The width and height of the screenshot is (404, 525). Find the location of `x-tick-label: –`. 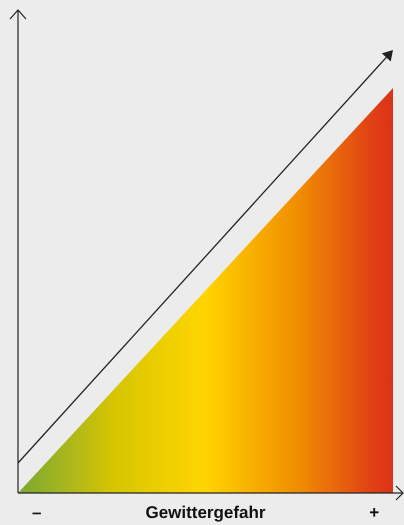

x-tick-label: – is located at coordinates (37, 512).